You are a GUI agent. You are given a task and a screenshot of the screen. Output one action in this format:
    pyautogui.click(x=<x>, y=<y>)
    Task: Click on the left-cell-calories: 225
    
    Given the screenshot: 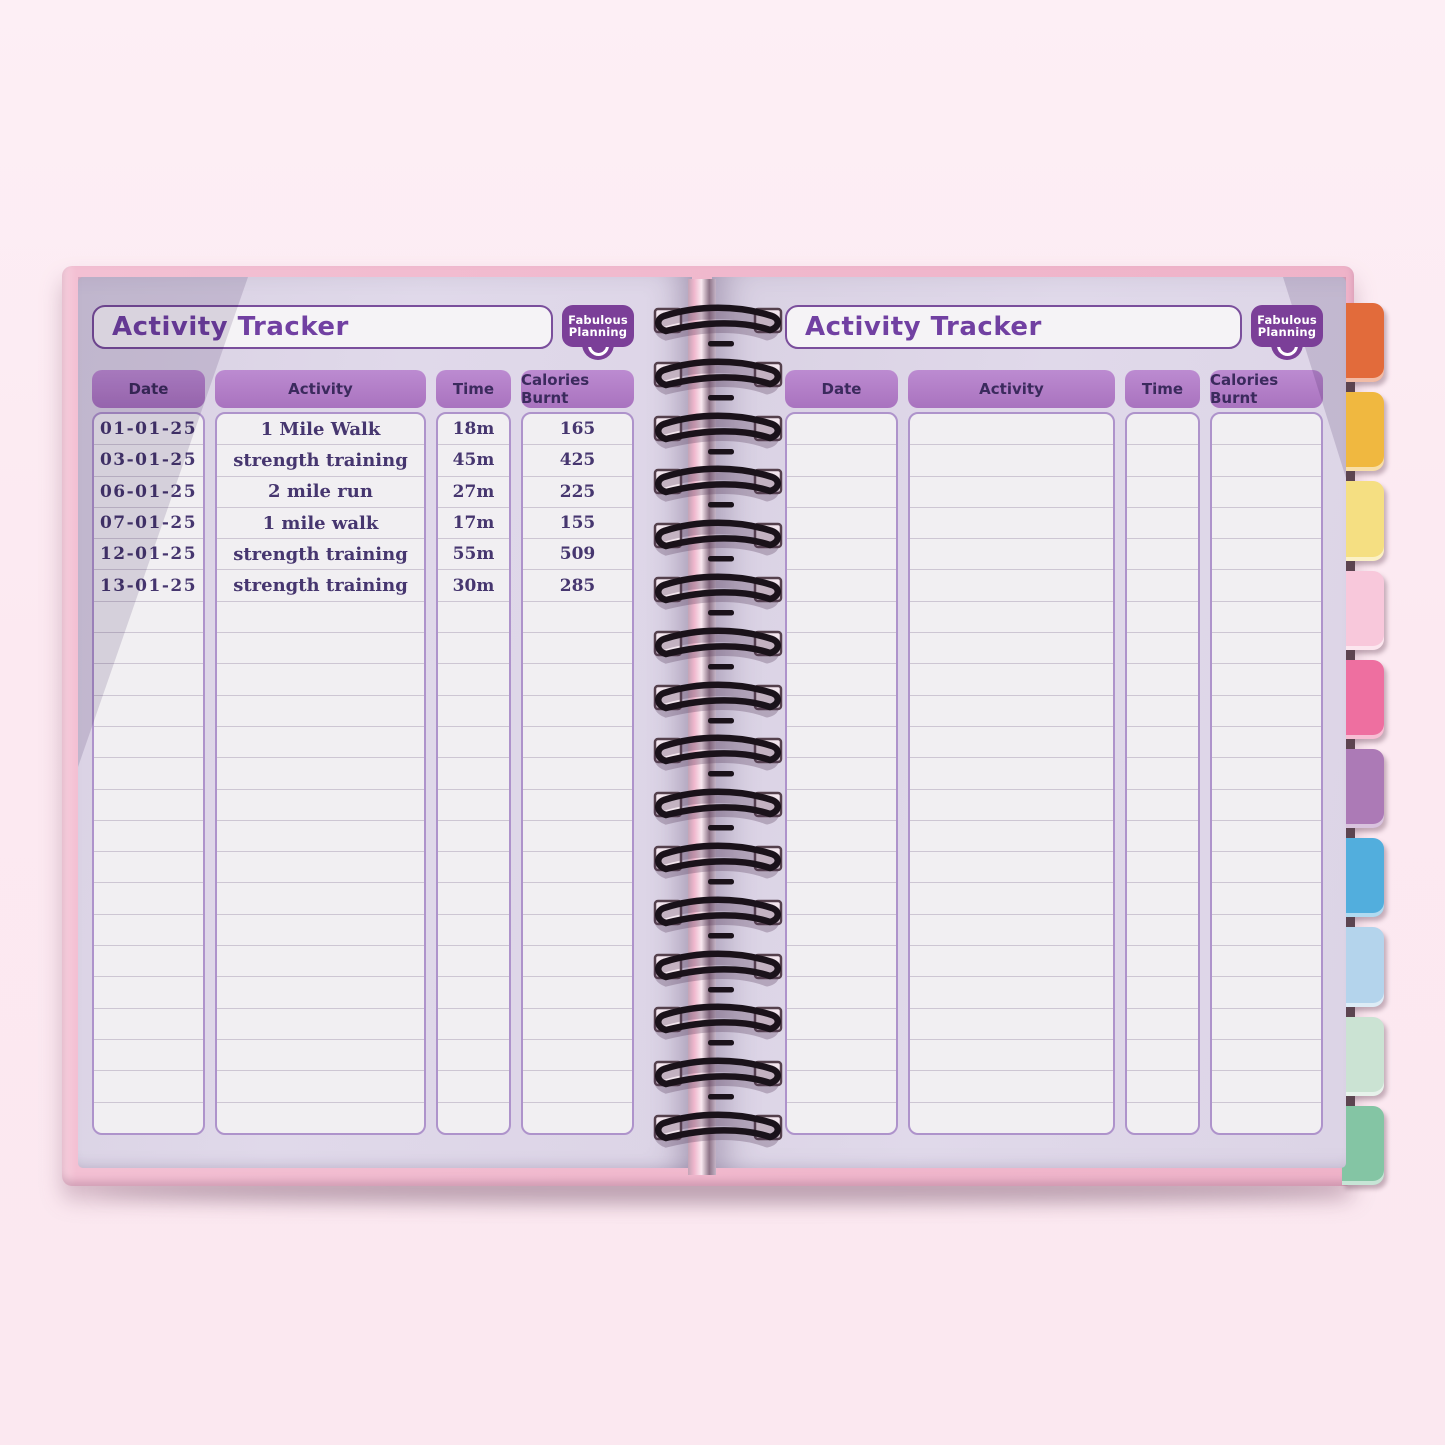 What is the action you would take?
    pyautogui.click(x=577, y=492)
    